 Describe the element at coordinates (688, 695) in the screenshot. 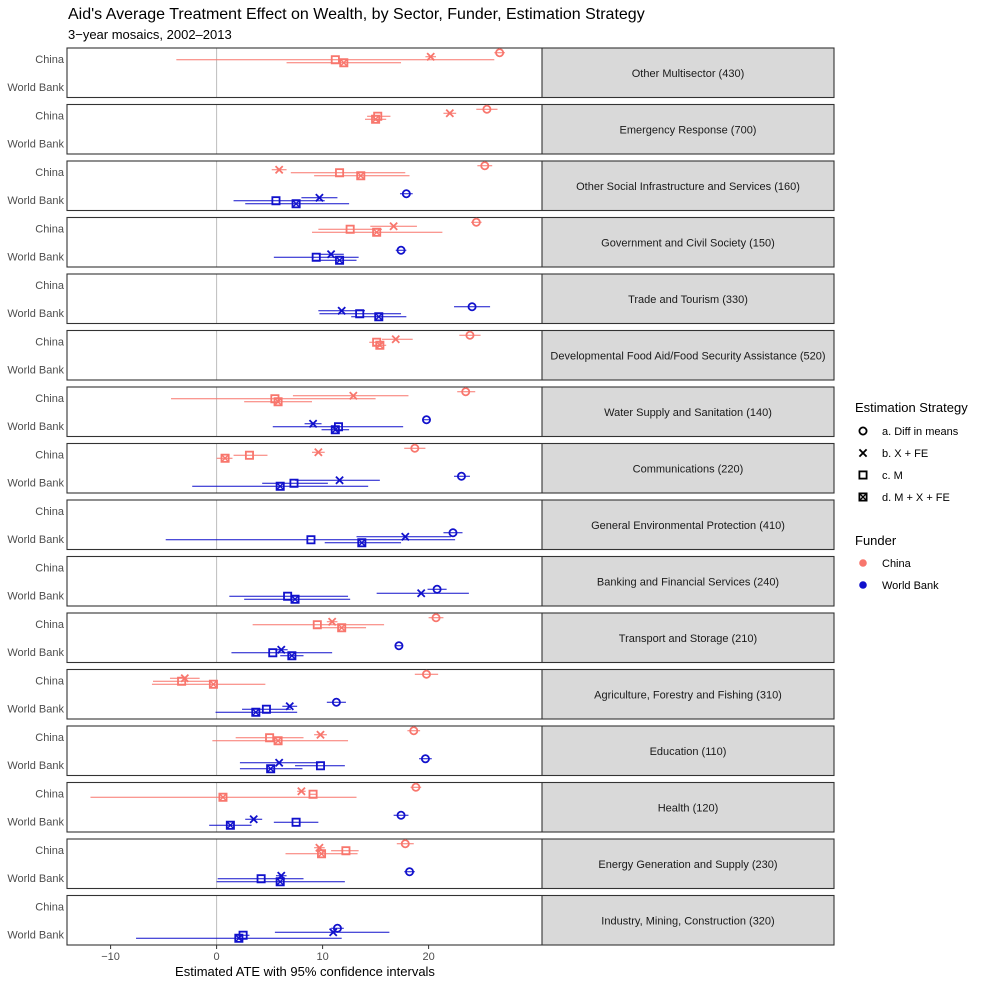

I see `strip-label: Agriculture, Forestry and Fishing (310)` at that location.